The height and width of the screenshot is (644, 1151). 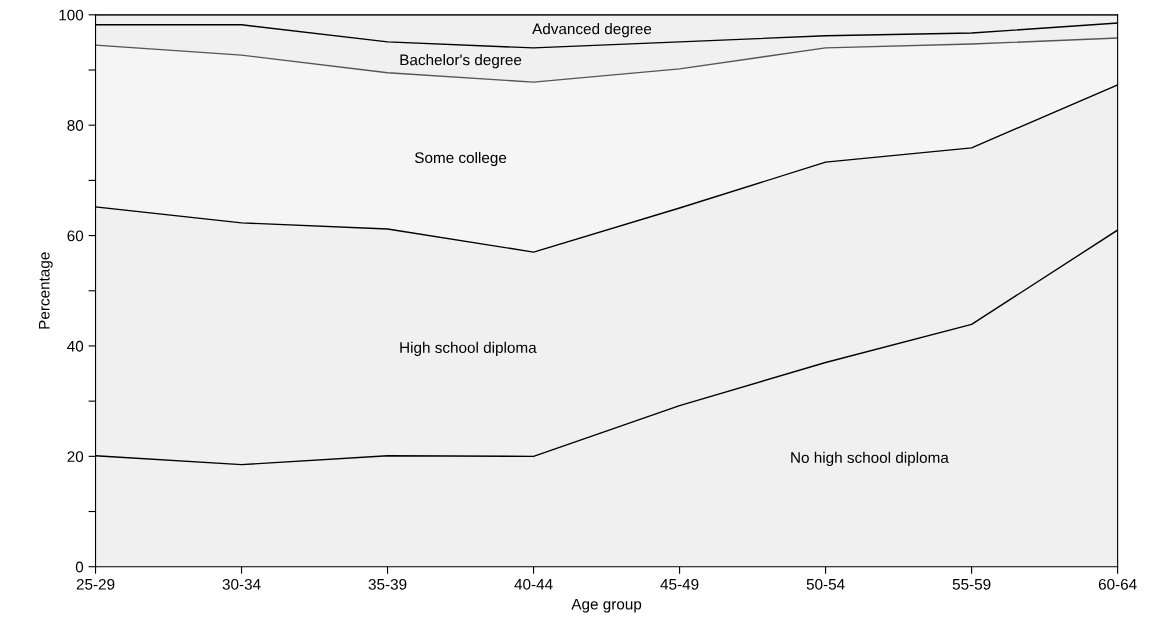 What do you see at coordinates (460, 159) in the screenshot?
I see `series-label: Some college` at bounding box center [460, 159].